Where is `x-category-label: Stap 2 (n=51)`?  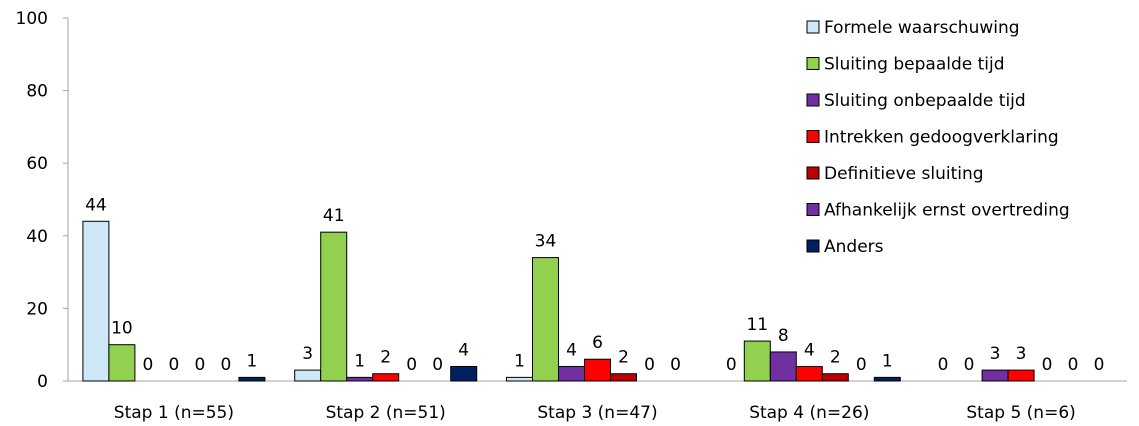 x-category-label: Stap 2 (n=51) is located at coordinates (386, 413).